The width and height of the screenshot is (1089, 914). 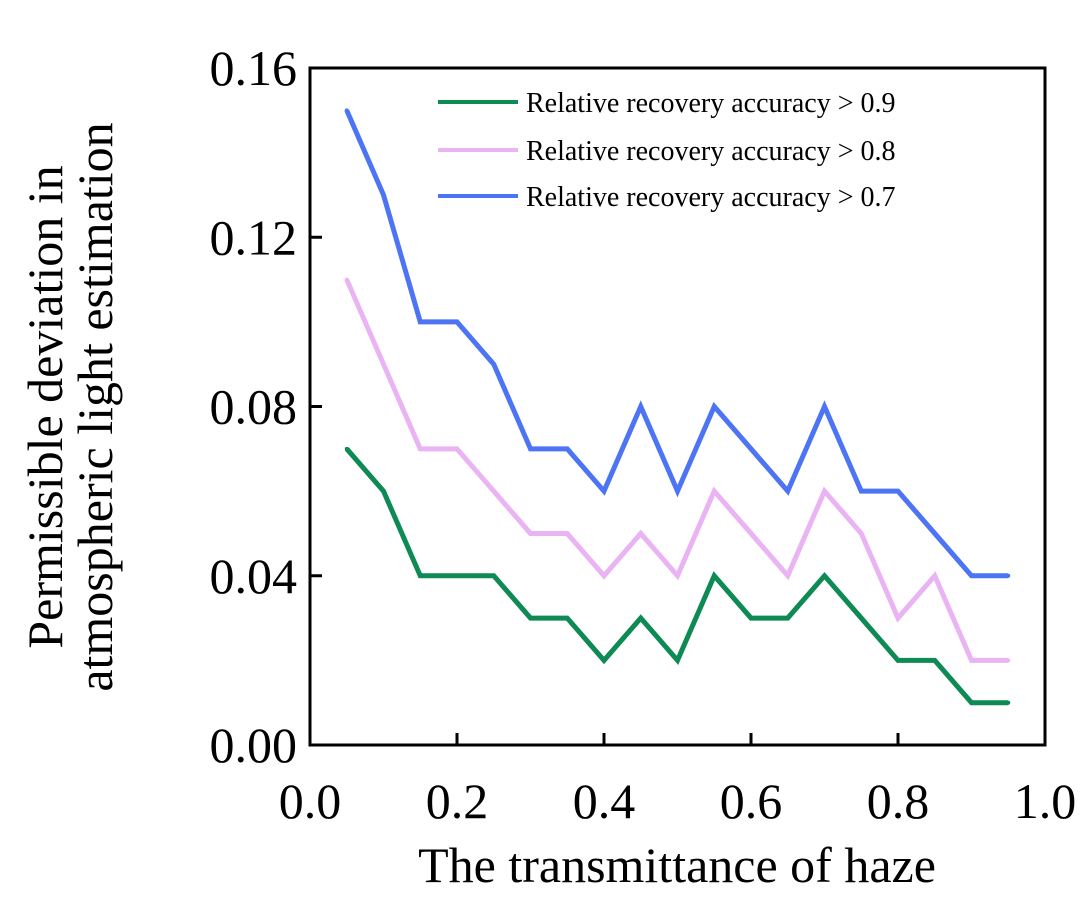 I want to click on legend-label-0: Relative recovery accuracy > 0.9, so click(x=710, y=103).